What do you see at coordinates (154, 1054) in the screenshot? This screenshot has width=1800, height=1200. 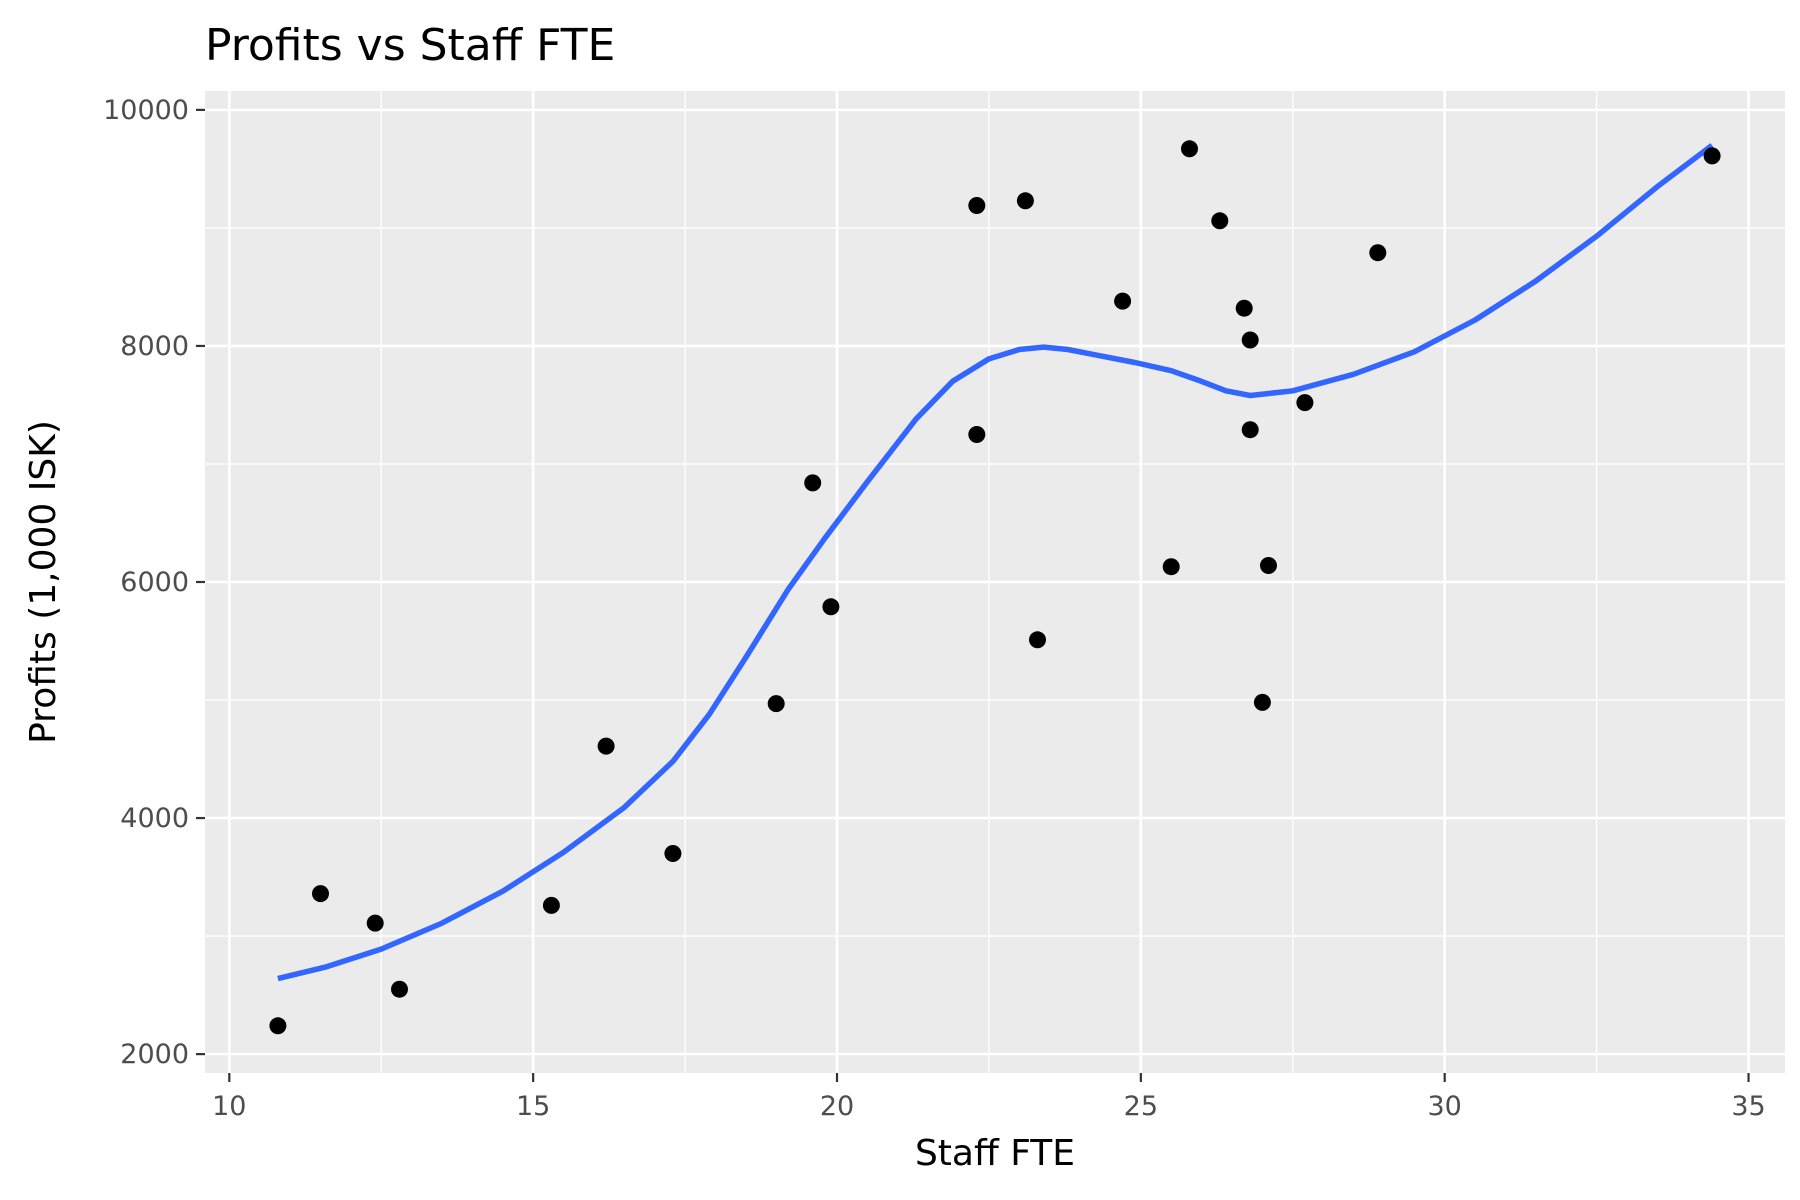 I see `y-tick-label: 2000` at bounding box center [154, 1054].